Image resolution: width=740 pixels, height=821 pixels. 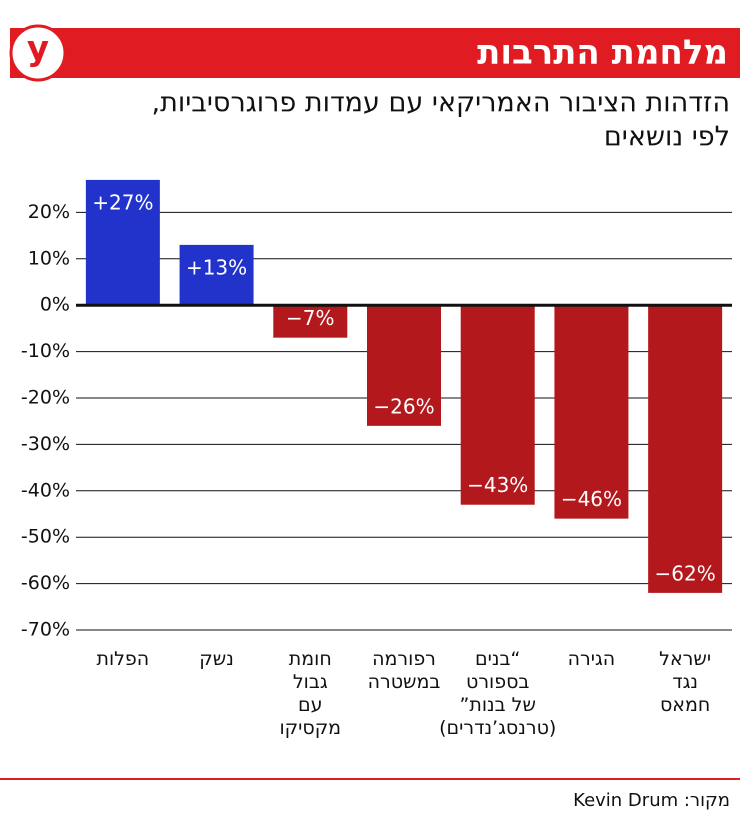 I want to click on x-tick-label-box: רפורמה במשטרה, so click(x=404, y=670).